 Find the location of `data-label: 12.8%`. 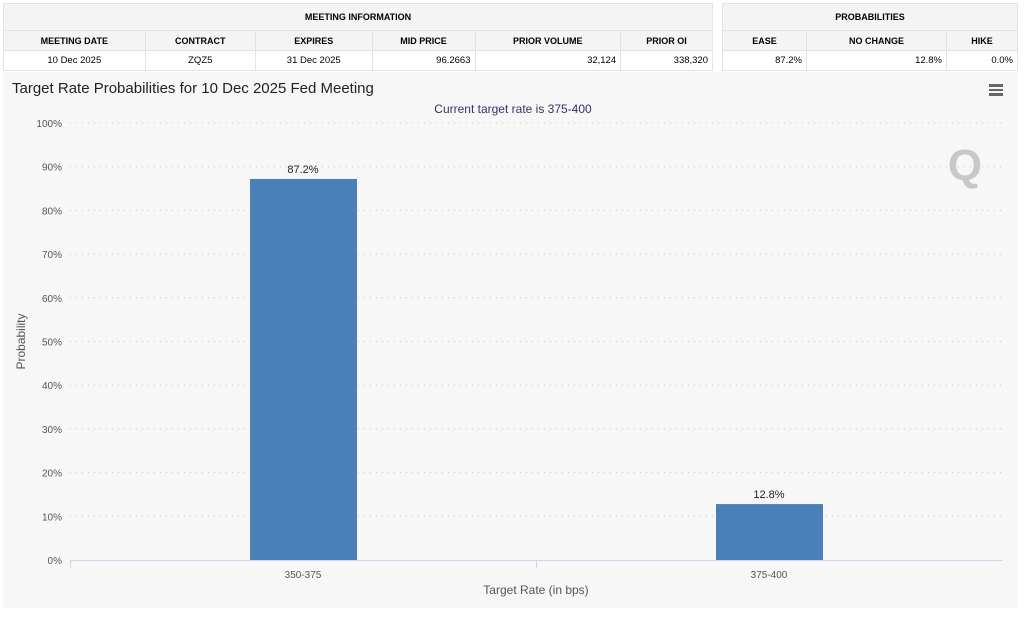

data-label: 12.8% is located at coordinates (768, 495).